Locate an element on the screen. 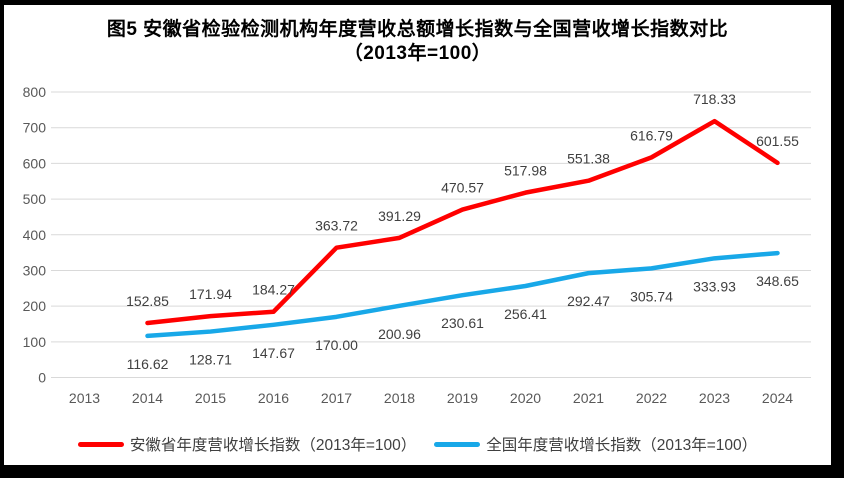 Image resolution: width=844 pixels, height=478 pixels. legend-swatch-national-icon is located at coordinates (457, 444).